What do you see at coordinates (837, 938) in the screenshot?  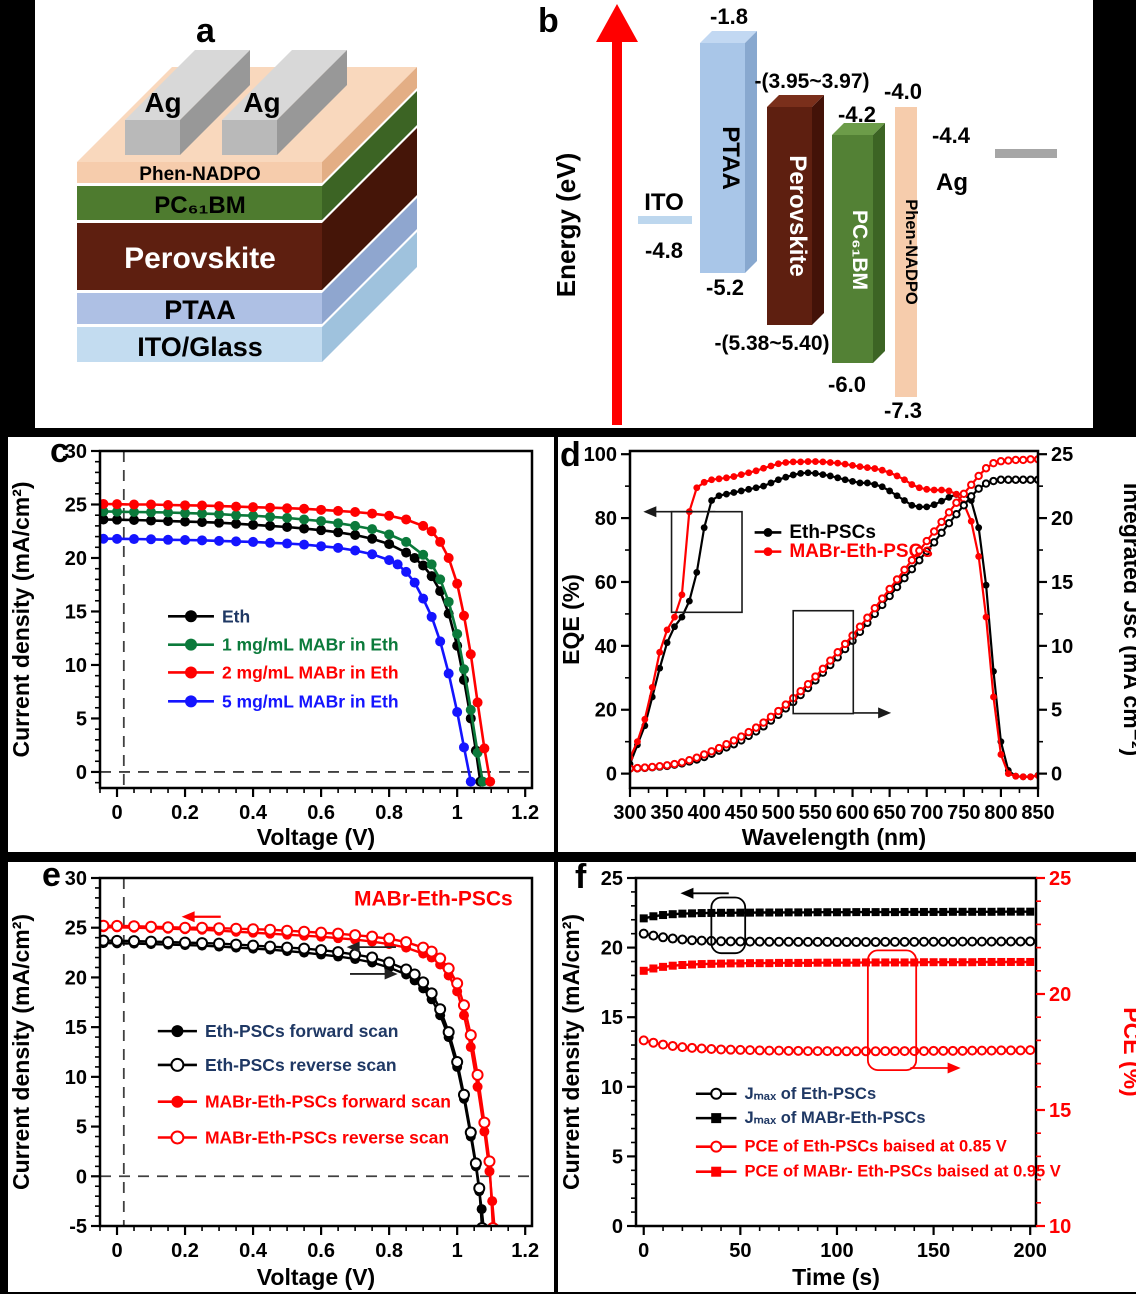 I see `series-markers-j-of-eth-pscs` at bounding box center [837, 938].